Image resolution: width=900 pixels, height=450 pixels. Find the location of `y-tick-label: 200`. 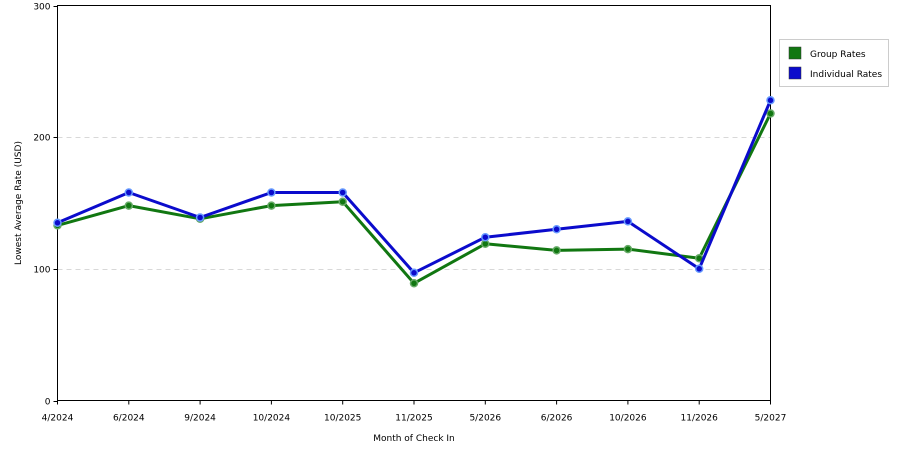

y-tick-label: 200 is located at coordinates (41, 139).